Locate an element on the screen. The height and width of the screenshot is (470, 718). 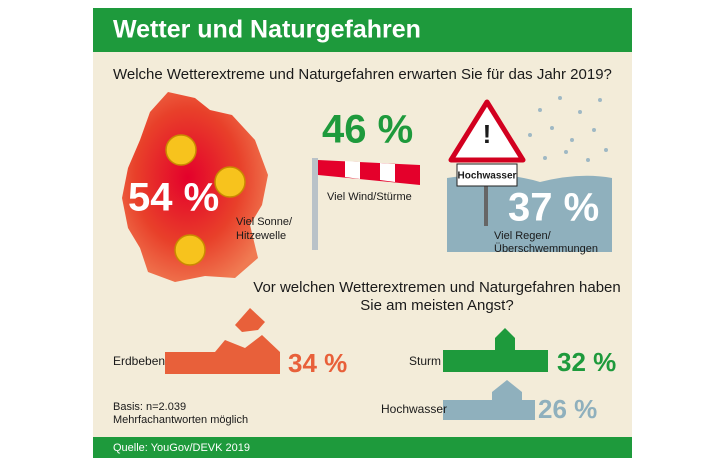
basis: Basis: n=2.039 is located at coordinates (149, 407).